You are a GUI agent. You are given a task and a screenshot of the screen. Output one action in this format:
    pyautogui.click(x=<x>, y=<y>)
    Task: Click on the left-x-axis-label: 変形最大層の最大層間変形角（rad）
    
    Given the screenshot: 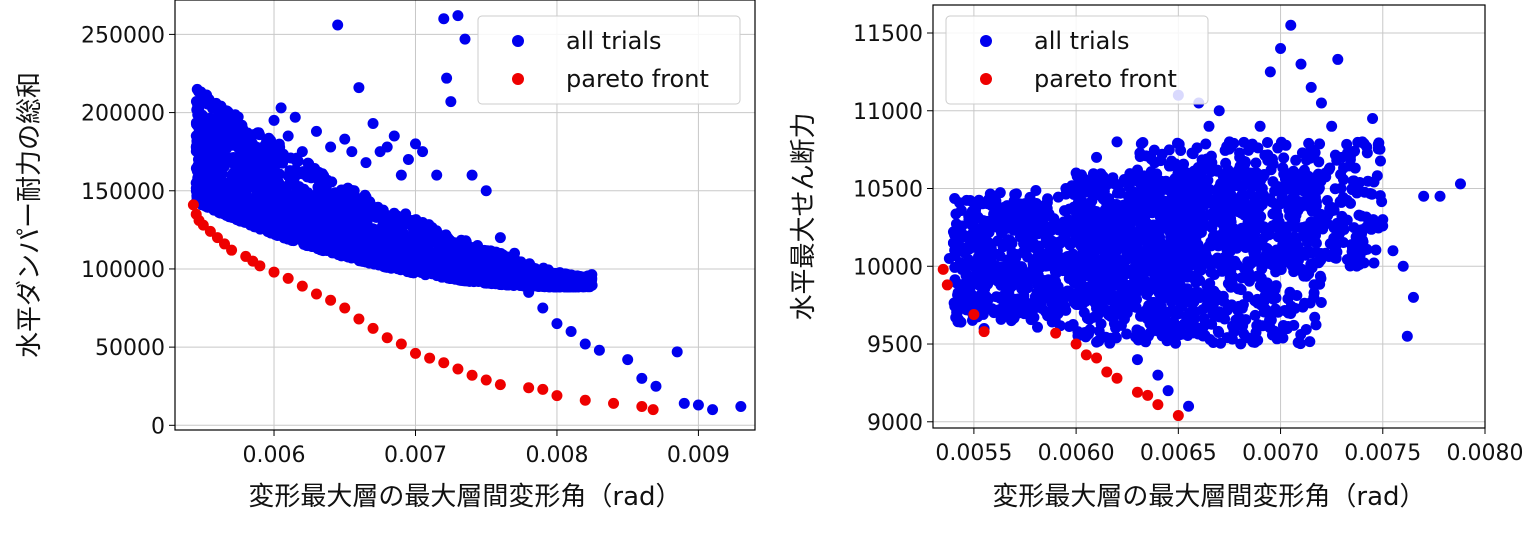 What is the action you would take?
    pyautogui.click(x=464, y=497)
    